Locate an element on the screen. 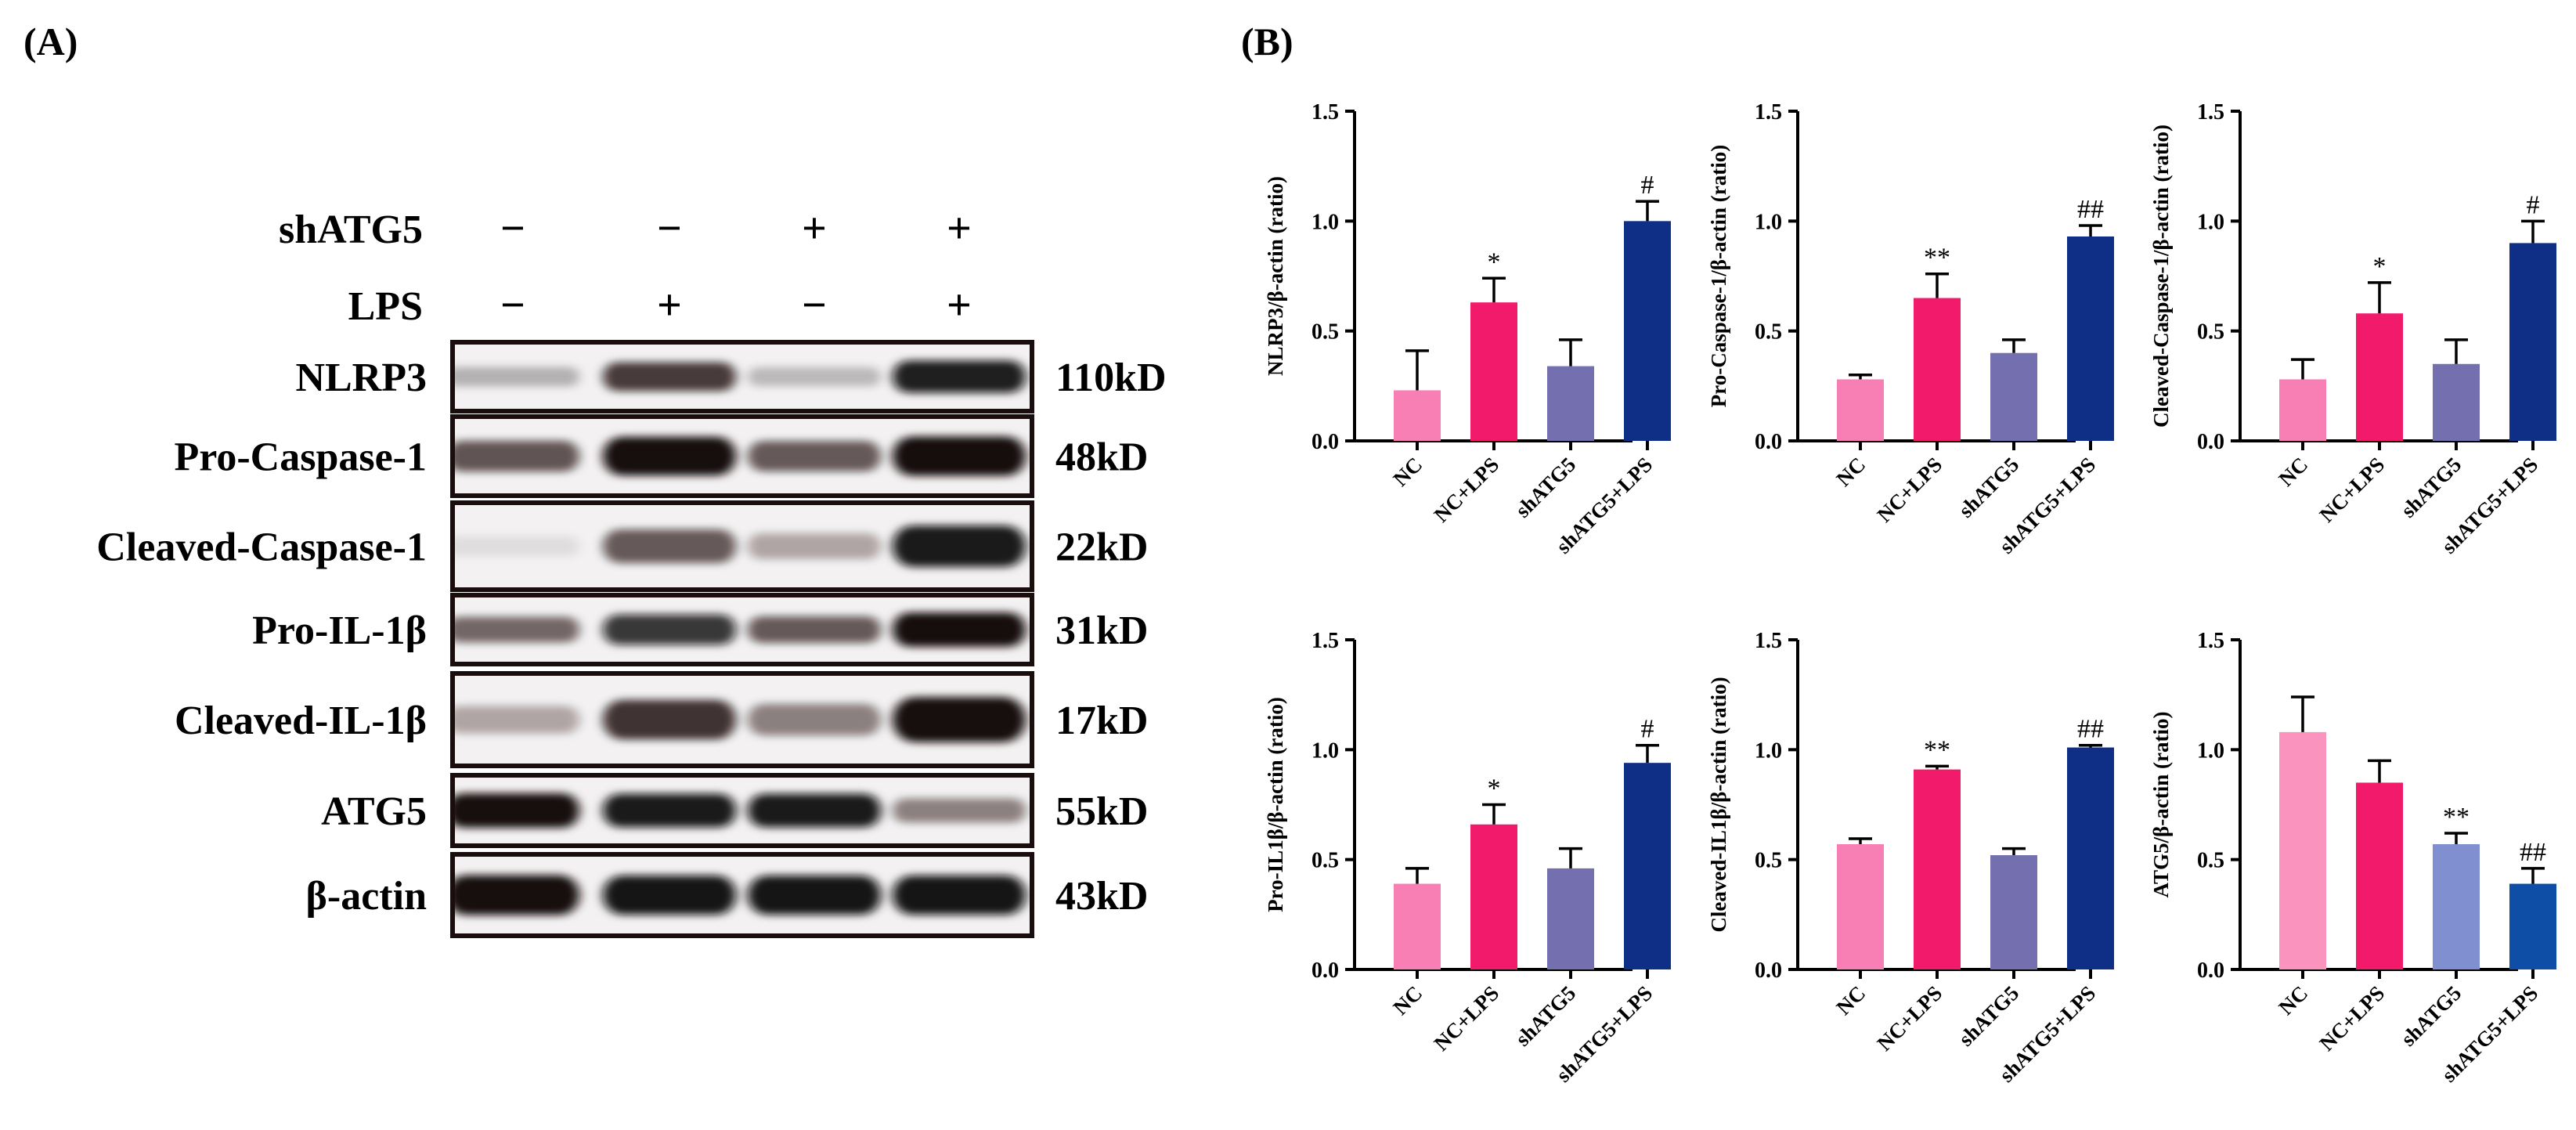  protein-label: NLRP3 is located at coordinates (361, 378).